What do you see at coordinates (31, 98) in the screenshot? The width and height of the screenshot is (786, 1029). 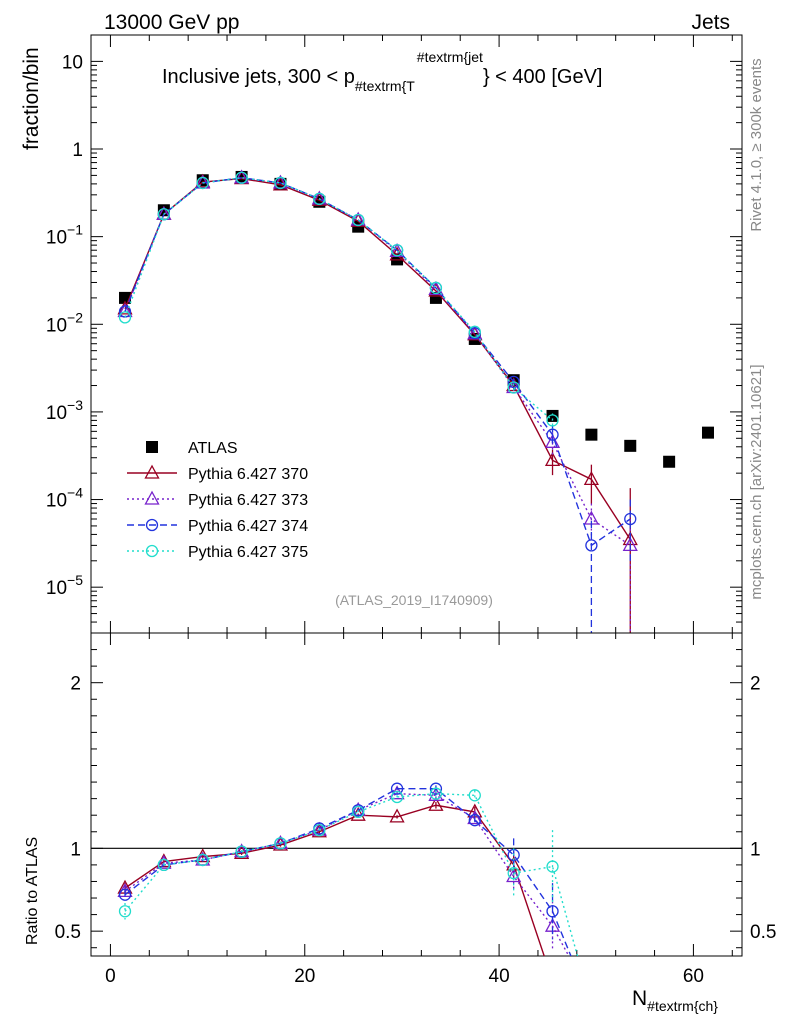 I see `main-y-axis-label: fraction/bin` at bounding box center [31, 98].